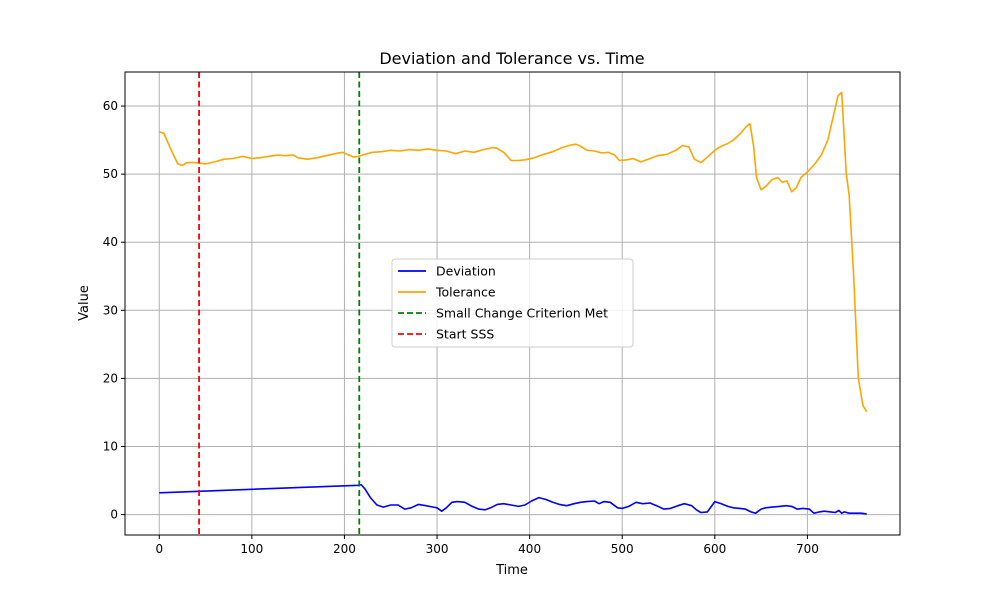 This screenshot has width=1000, height=600. I want to click on x-tick-label: 0, so click(159, 549).